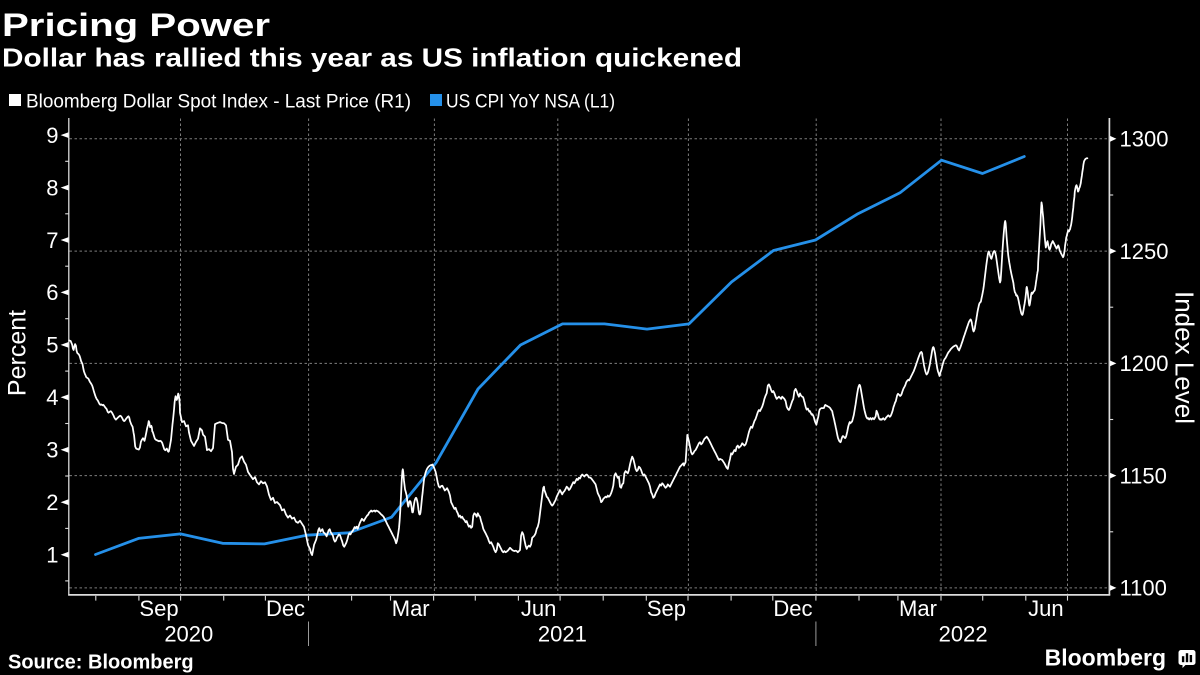 The height and width of the screenshot is (675, 1200). What do you see at coordinates (52, 240) in the screenshot?
I see `svg-text: 7` at bounding box center [52, 240].